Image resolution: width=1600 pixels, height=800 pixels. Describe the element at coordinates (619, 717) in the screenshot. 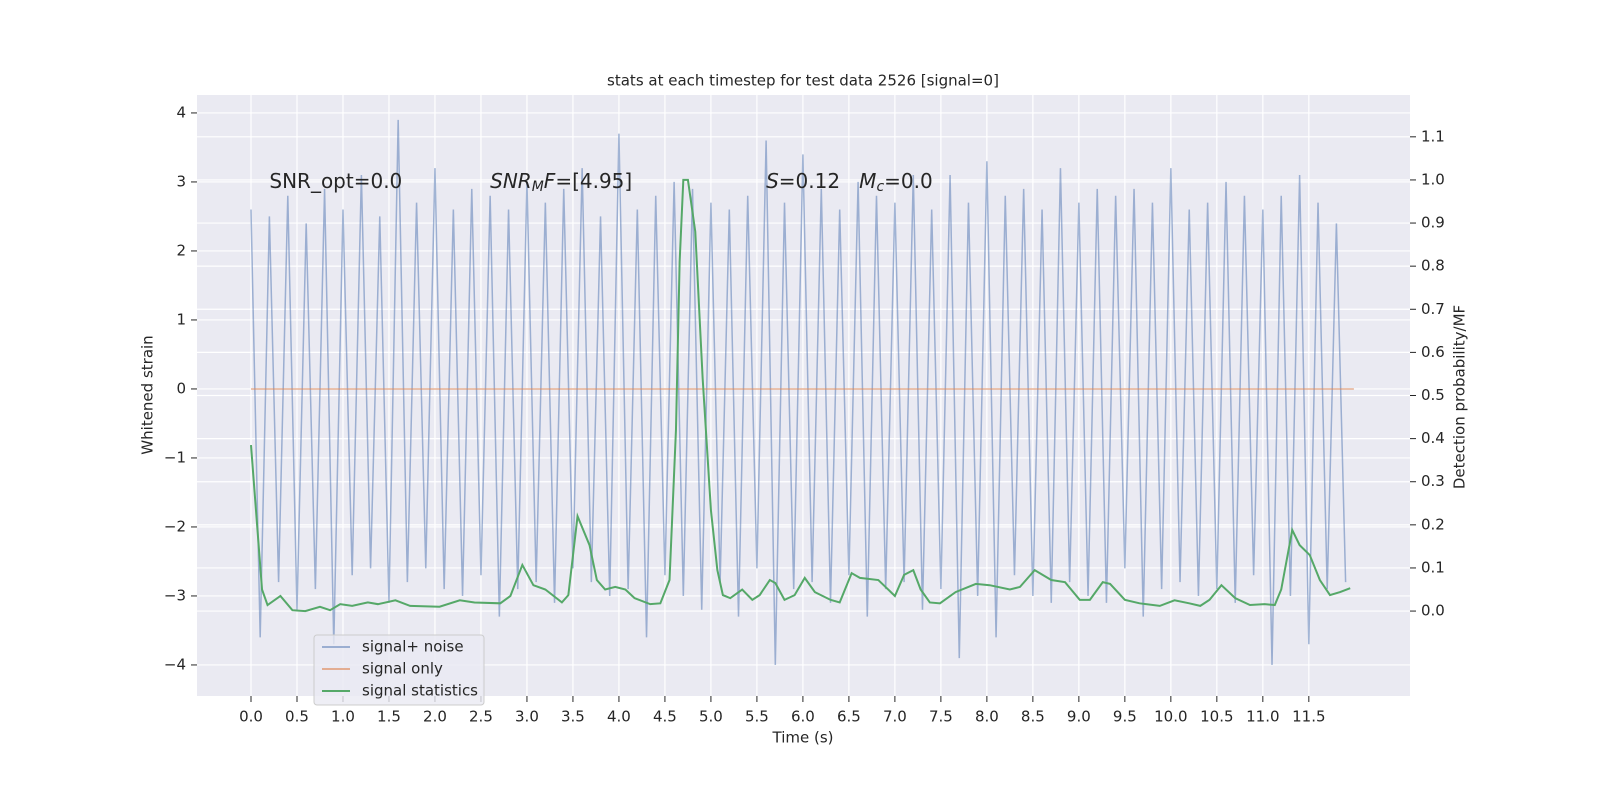

I see `x-tick-label: 4.0` at that location.